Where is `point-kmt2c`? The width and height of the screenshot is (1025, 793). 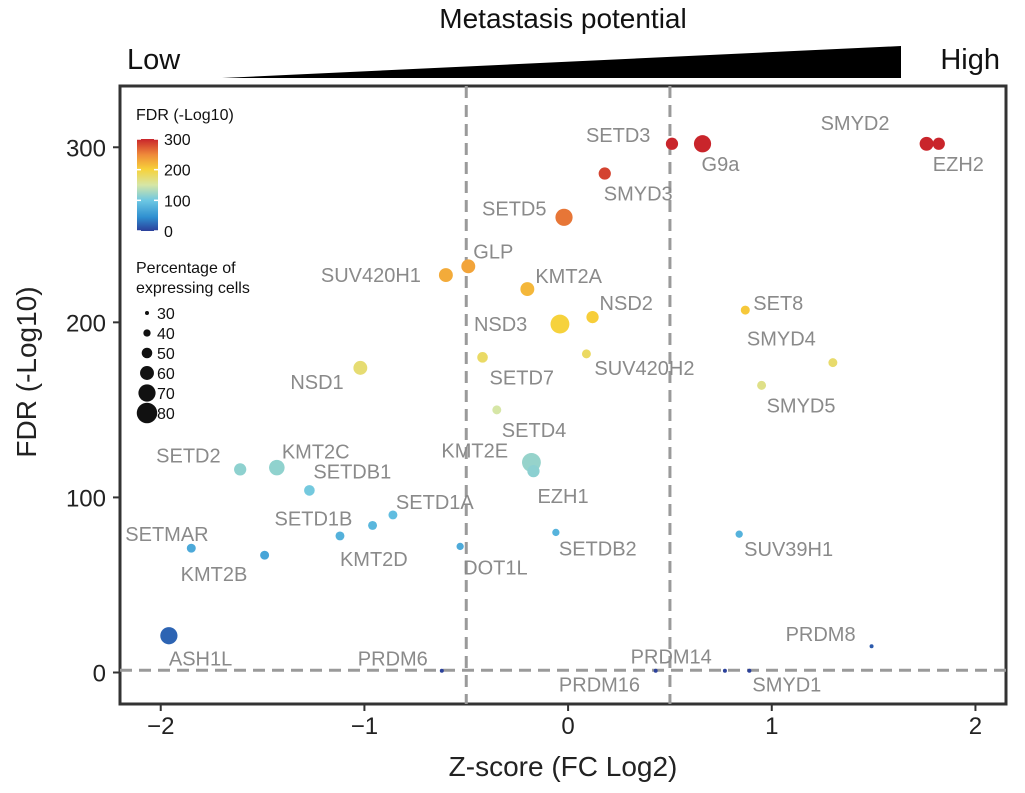 point-kmt2c is located at coordinates (277, 467).